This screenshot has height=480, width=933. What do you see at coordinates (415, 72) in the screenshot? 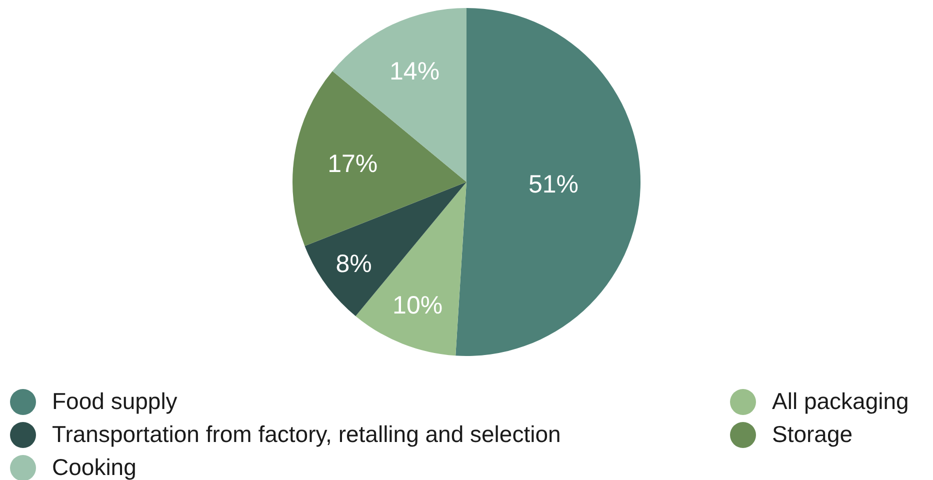
I see `data-label: 14%` at bounding box center [415, 72].